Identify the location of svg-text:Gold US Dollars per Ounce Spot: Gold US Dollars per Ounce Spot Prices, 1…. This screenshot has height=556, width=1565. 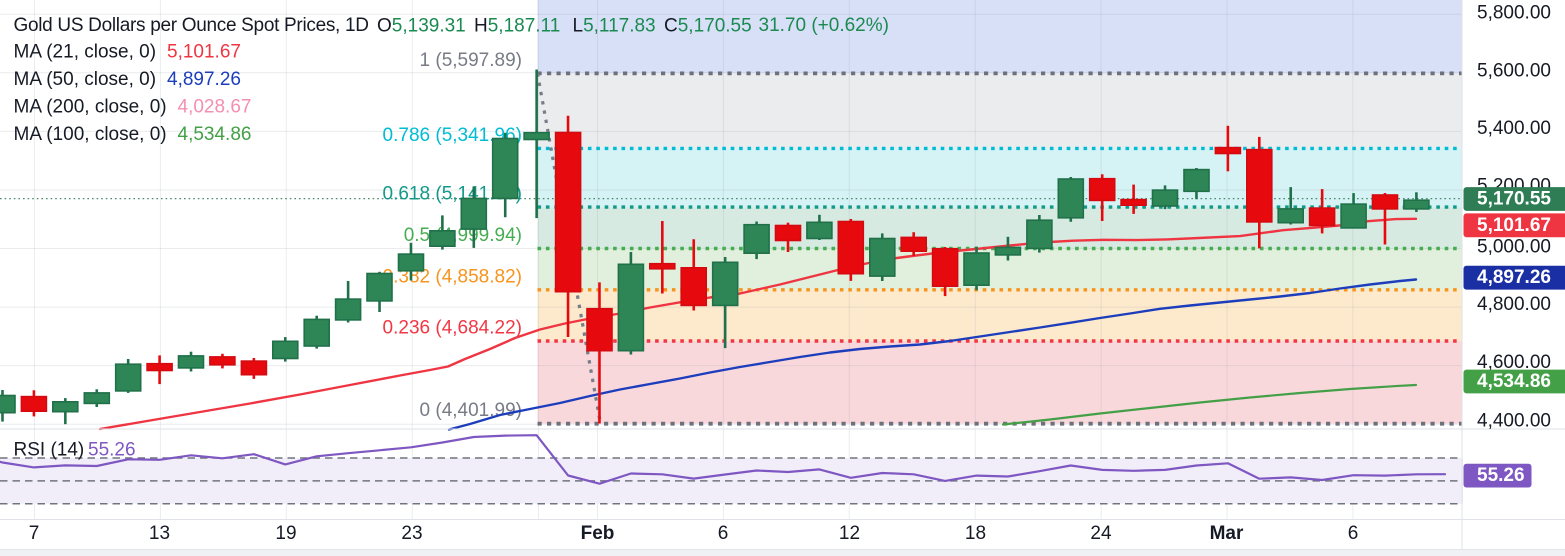
(191, 25).